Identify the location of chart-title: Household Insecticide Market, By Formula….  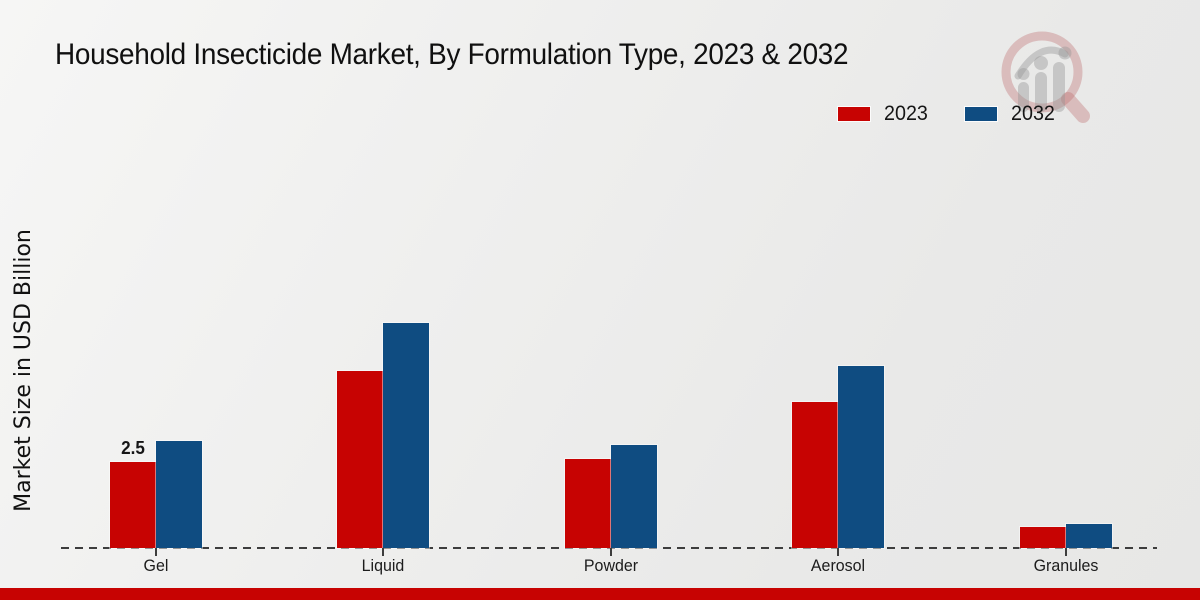
(452, 54).